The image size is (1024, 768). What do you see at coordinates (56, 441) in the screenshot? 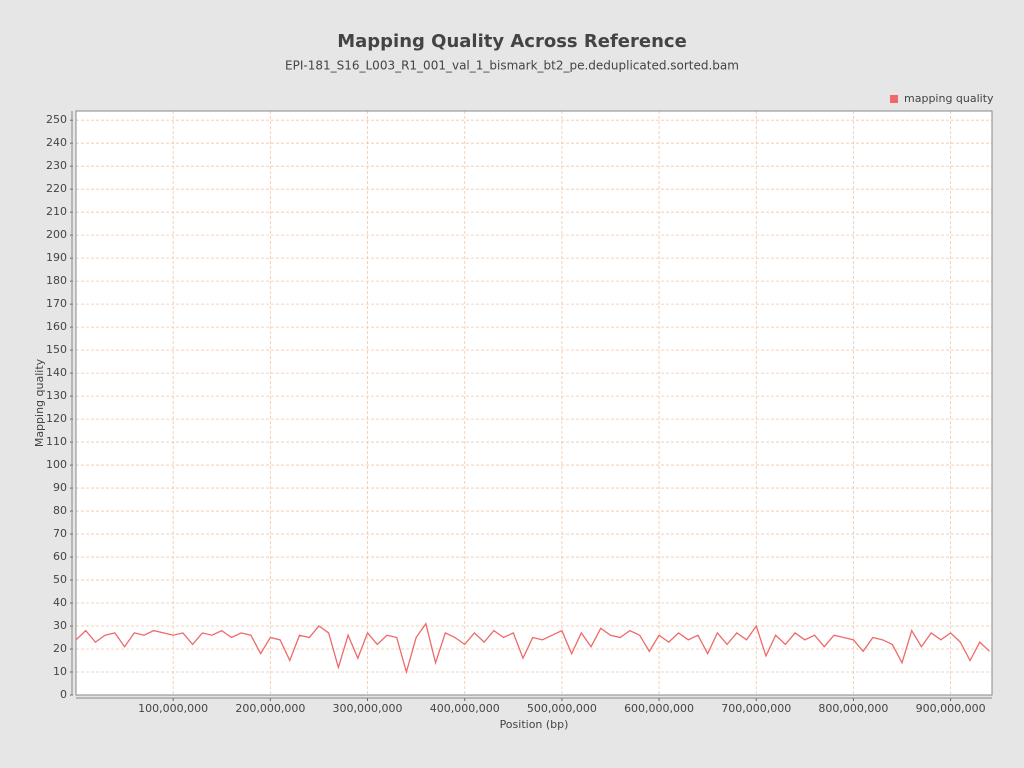
I see `y-tick-label: 110` at bounding box center [56, 441].